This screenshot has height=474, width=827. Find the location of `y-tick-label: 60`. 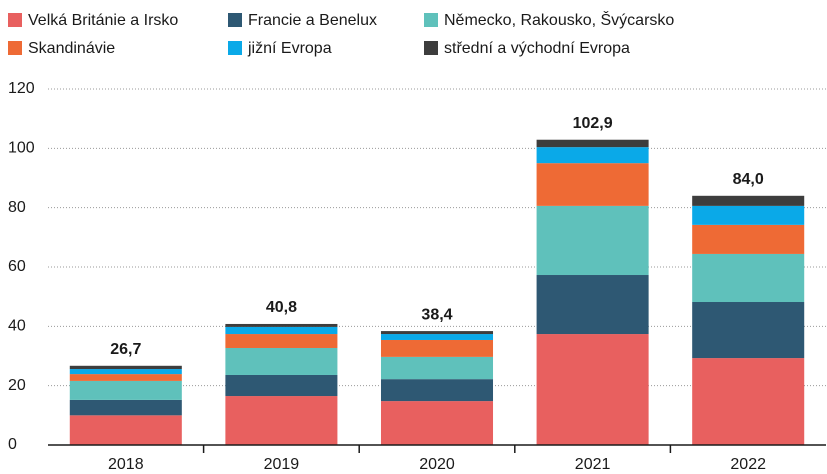

y-tick-label: 60 is located at coordinates (17, 266).